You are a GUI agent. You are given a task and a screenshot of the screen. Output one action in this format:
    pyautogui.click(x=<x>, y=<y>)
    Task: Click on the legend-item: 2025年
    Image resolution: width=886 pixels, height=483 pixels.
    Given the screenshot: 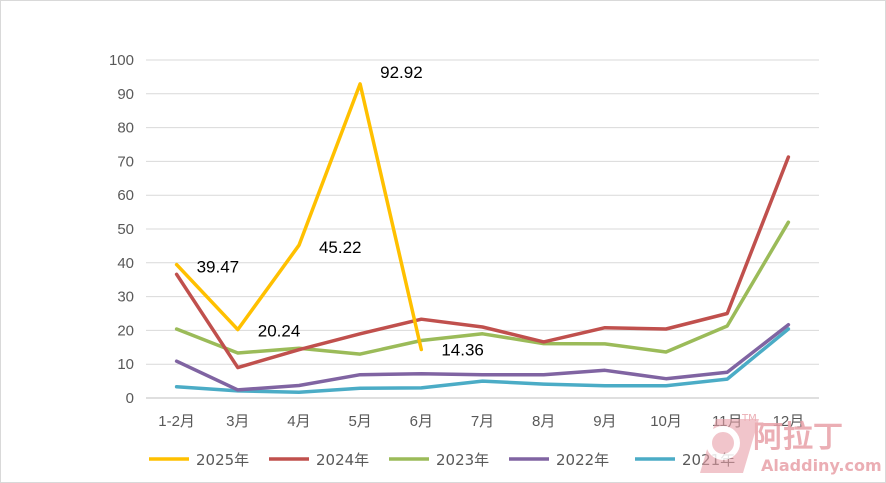 What is the action you would take?
    pyautogui.click(x=199, y=460)
    